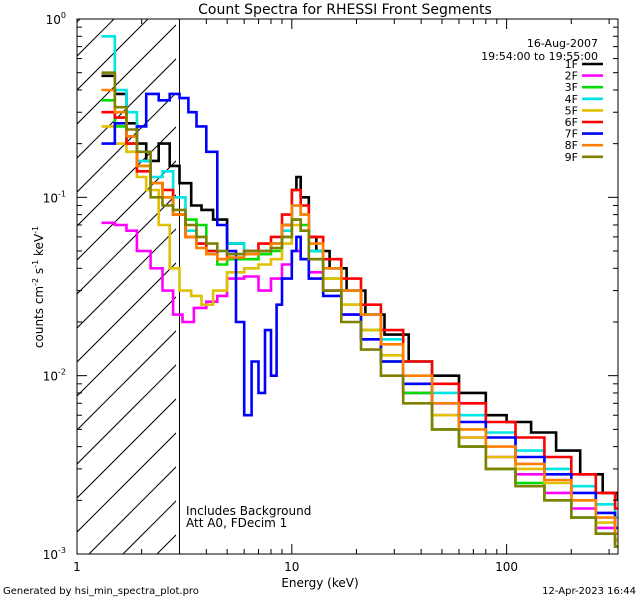 The image size is (640, 600). Describe the element at coordinates (571, 122) in the screenshot. I see `legend-label-6F: 6F` at that location.